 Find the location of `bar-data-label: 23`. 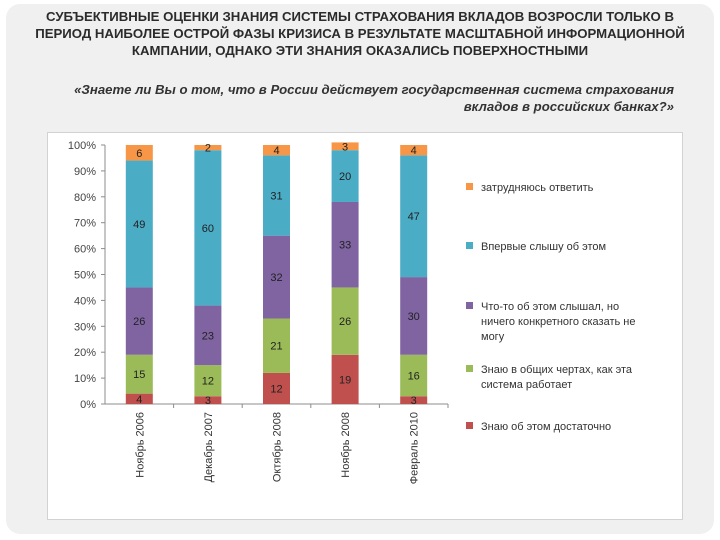

bar-data-label: 23 is located at coordinates (208, 336).